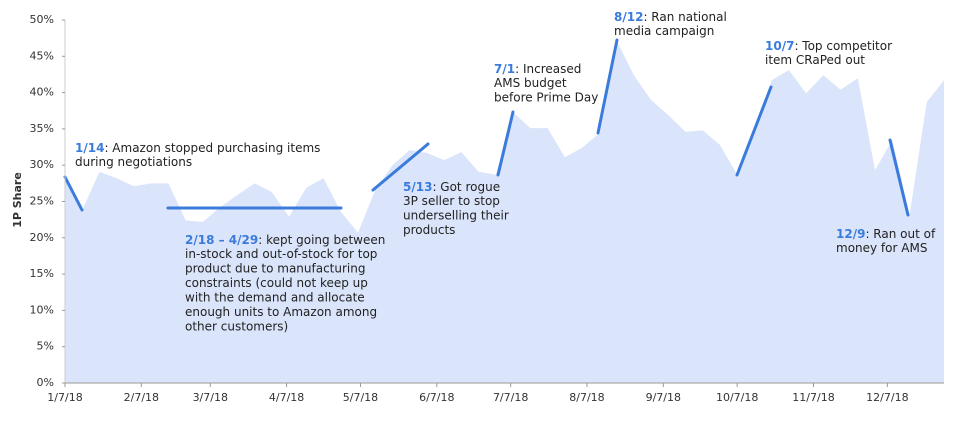 This screenshot has height=422, width=960. Describe the element at coordinates (843, 46) in the screenshot. I see `annotation-text: : Top competitor` at that location.